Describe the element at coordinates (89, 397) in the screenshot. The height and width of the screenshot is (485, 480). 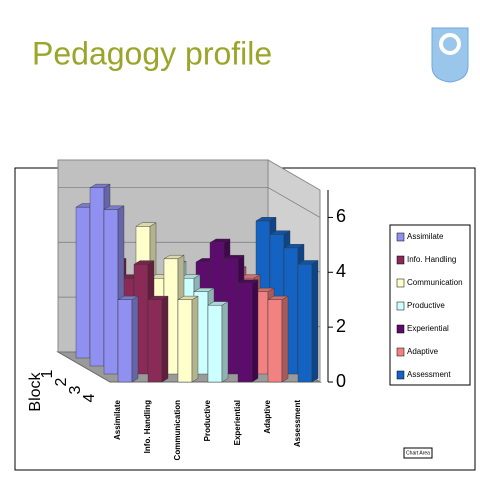
I see `depth-tick-label: 4` at that location.